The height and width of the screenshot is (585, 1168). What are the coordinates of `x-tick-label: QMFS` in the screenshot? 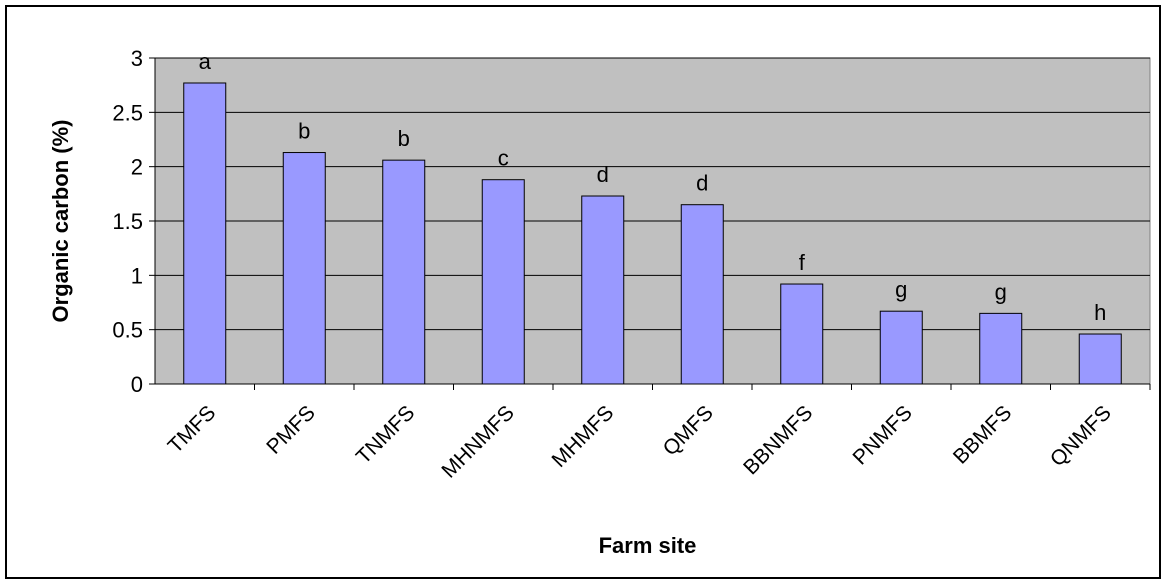 It's located at (688, 430).